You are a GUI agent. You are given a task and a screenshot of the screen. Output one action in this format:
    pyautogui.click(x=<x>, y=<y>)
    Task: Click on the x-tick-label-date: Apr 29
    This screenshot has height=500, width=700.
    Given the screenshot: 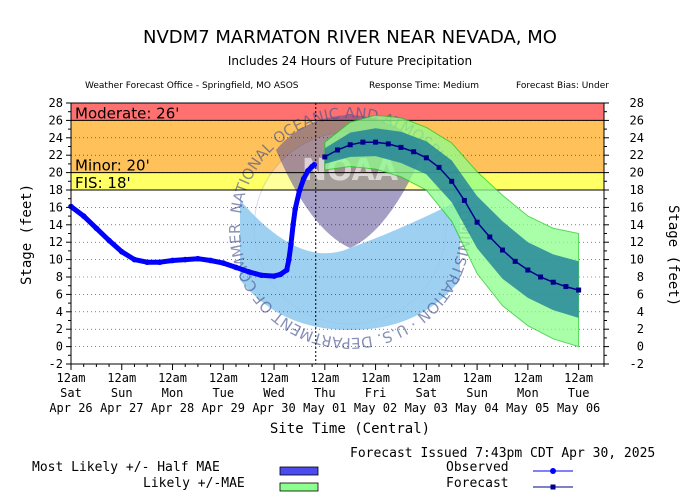 What is the action you would take?
    pyautogui.click(x=223, y=408)
    